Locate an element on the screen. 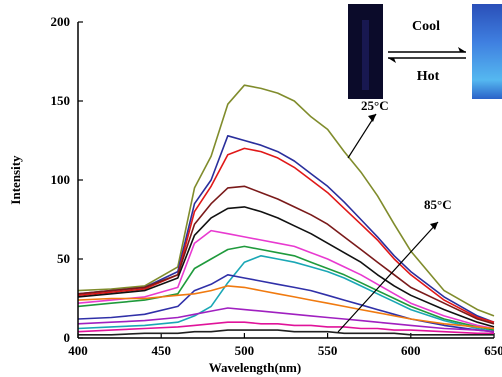 This screenshot has width=502, height=377. x-tick-label: 500 is located at coordinates (245, 350).